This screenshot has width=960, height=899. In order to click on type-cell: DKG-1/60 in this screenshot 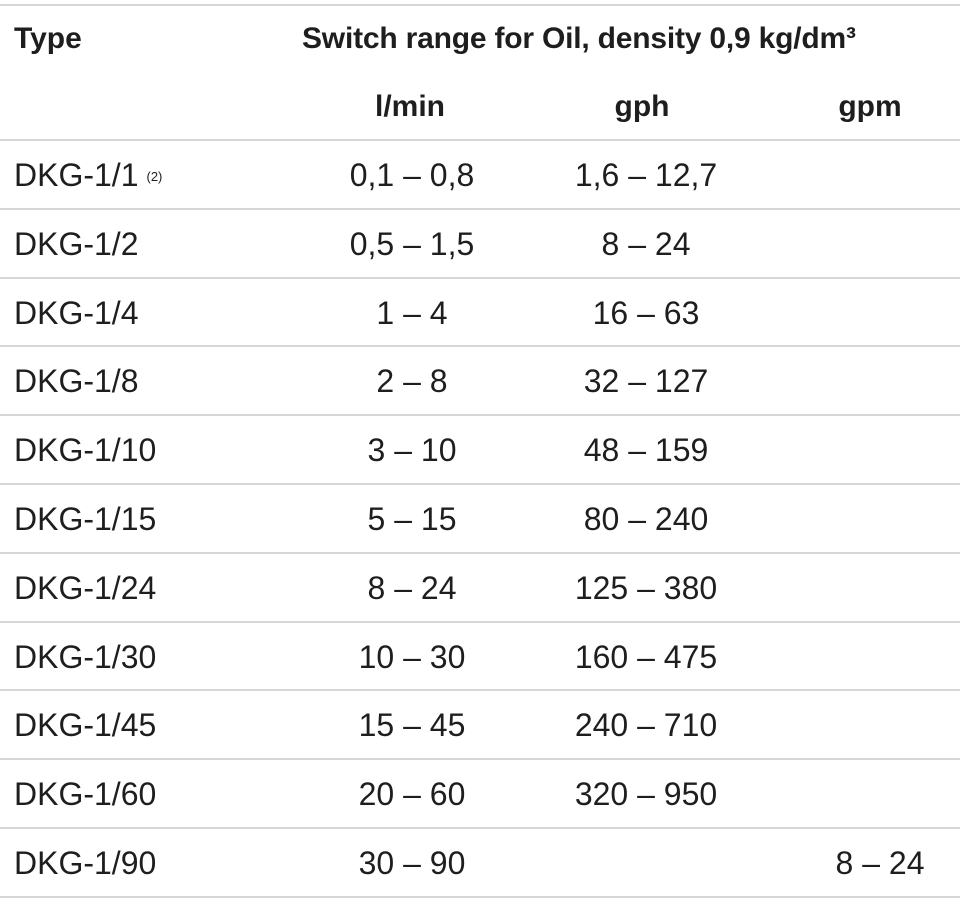, I will do `click(85, 794)`.